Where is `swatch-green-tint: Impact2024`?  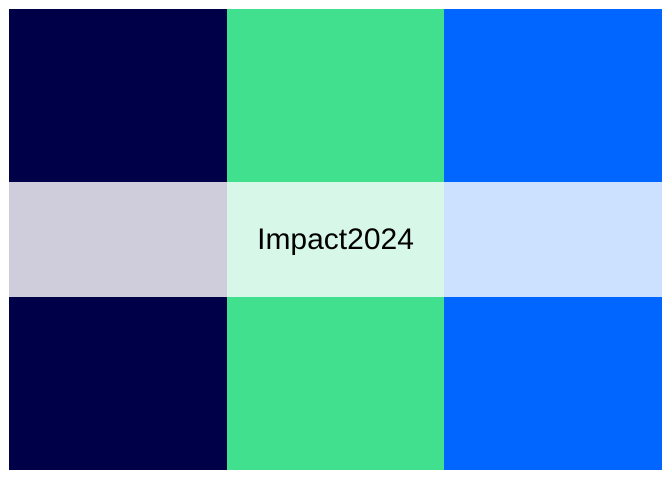 swatch-green-tint: Impact2024 is located at coordinates (335, 239).